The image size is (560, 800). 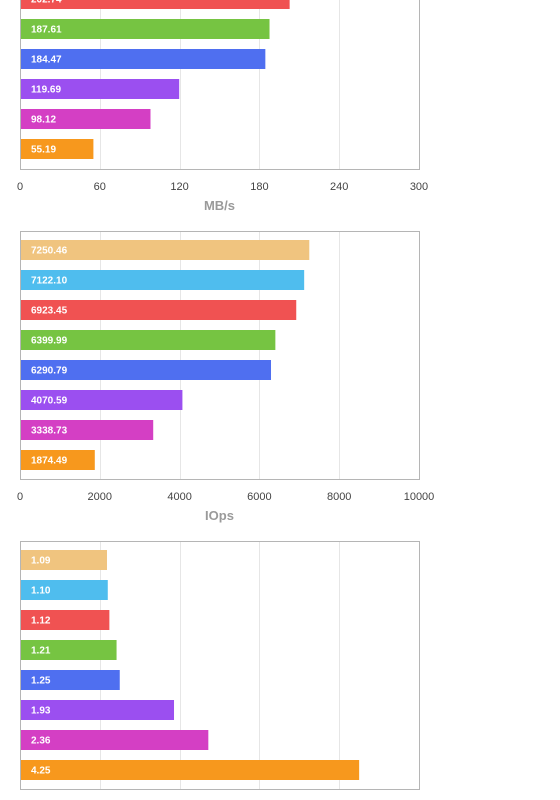 I want to click on bar-value-label: 187.61, so click(x=46, y=30).